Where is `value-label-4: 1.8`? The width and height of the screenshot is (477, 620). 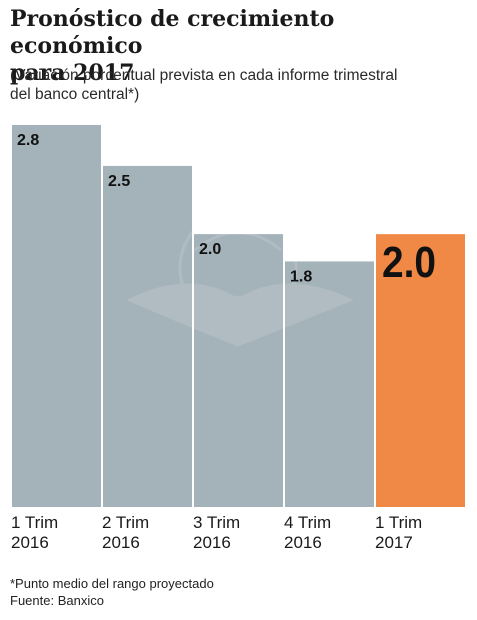
value-label-4: 1.8 is located at coordinates (301, 276).